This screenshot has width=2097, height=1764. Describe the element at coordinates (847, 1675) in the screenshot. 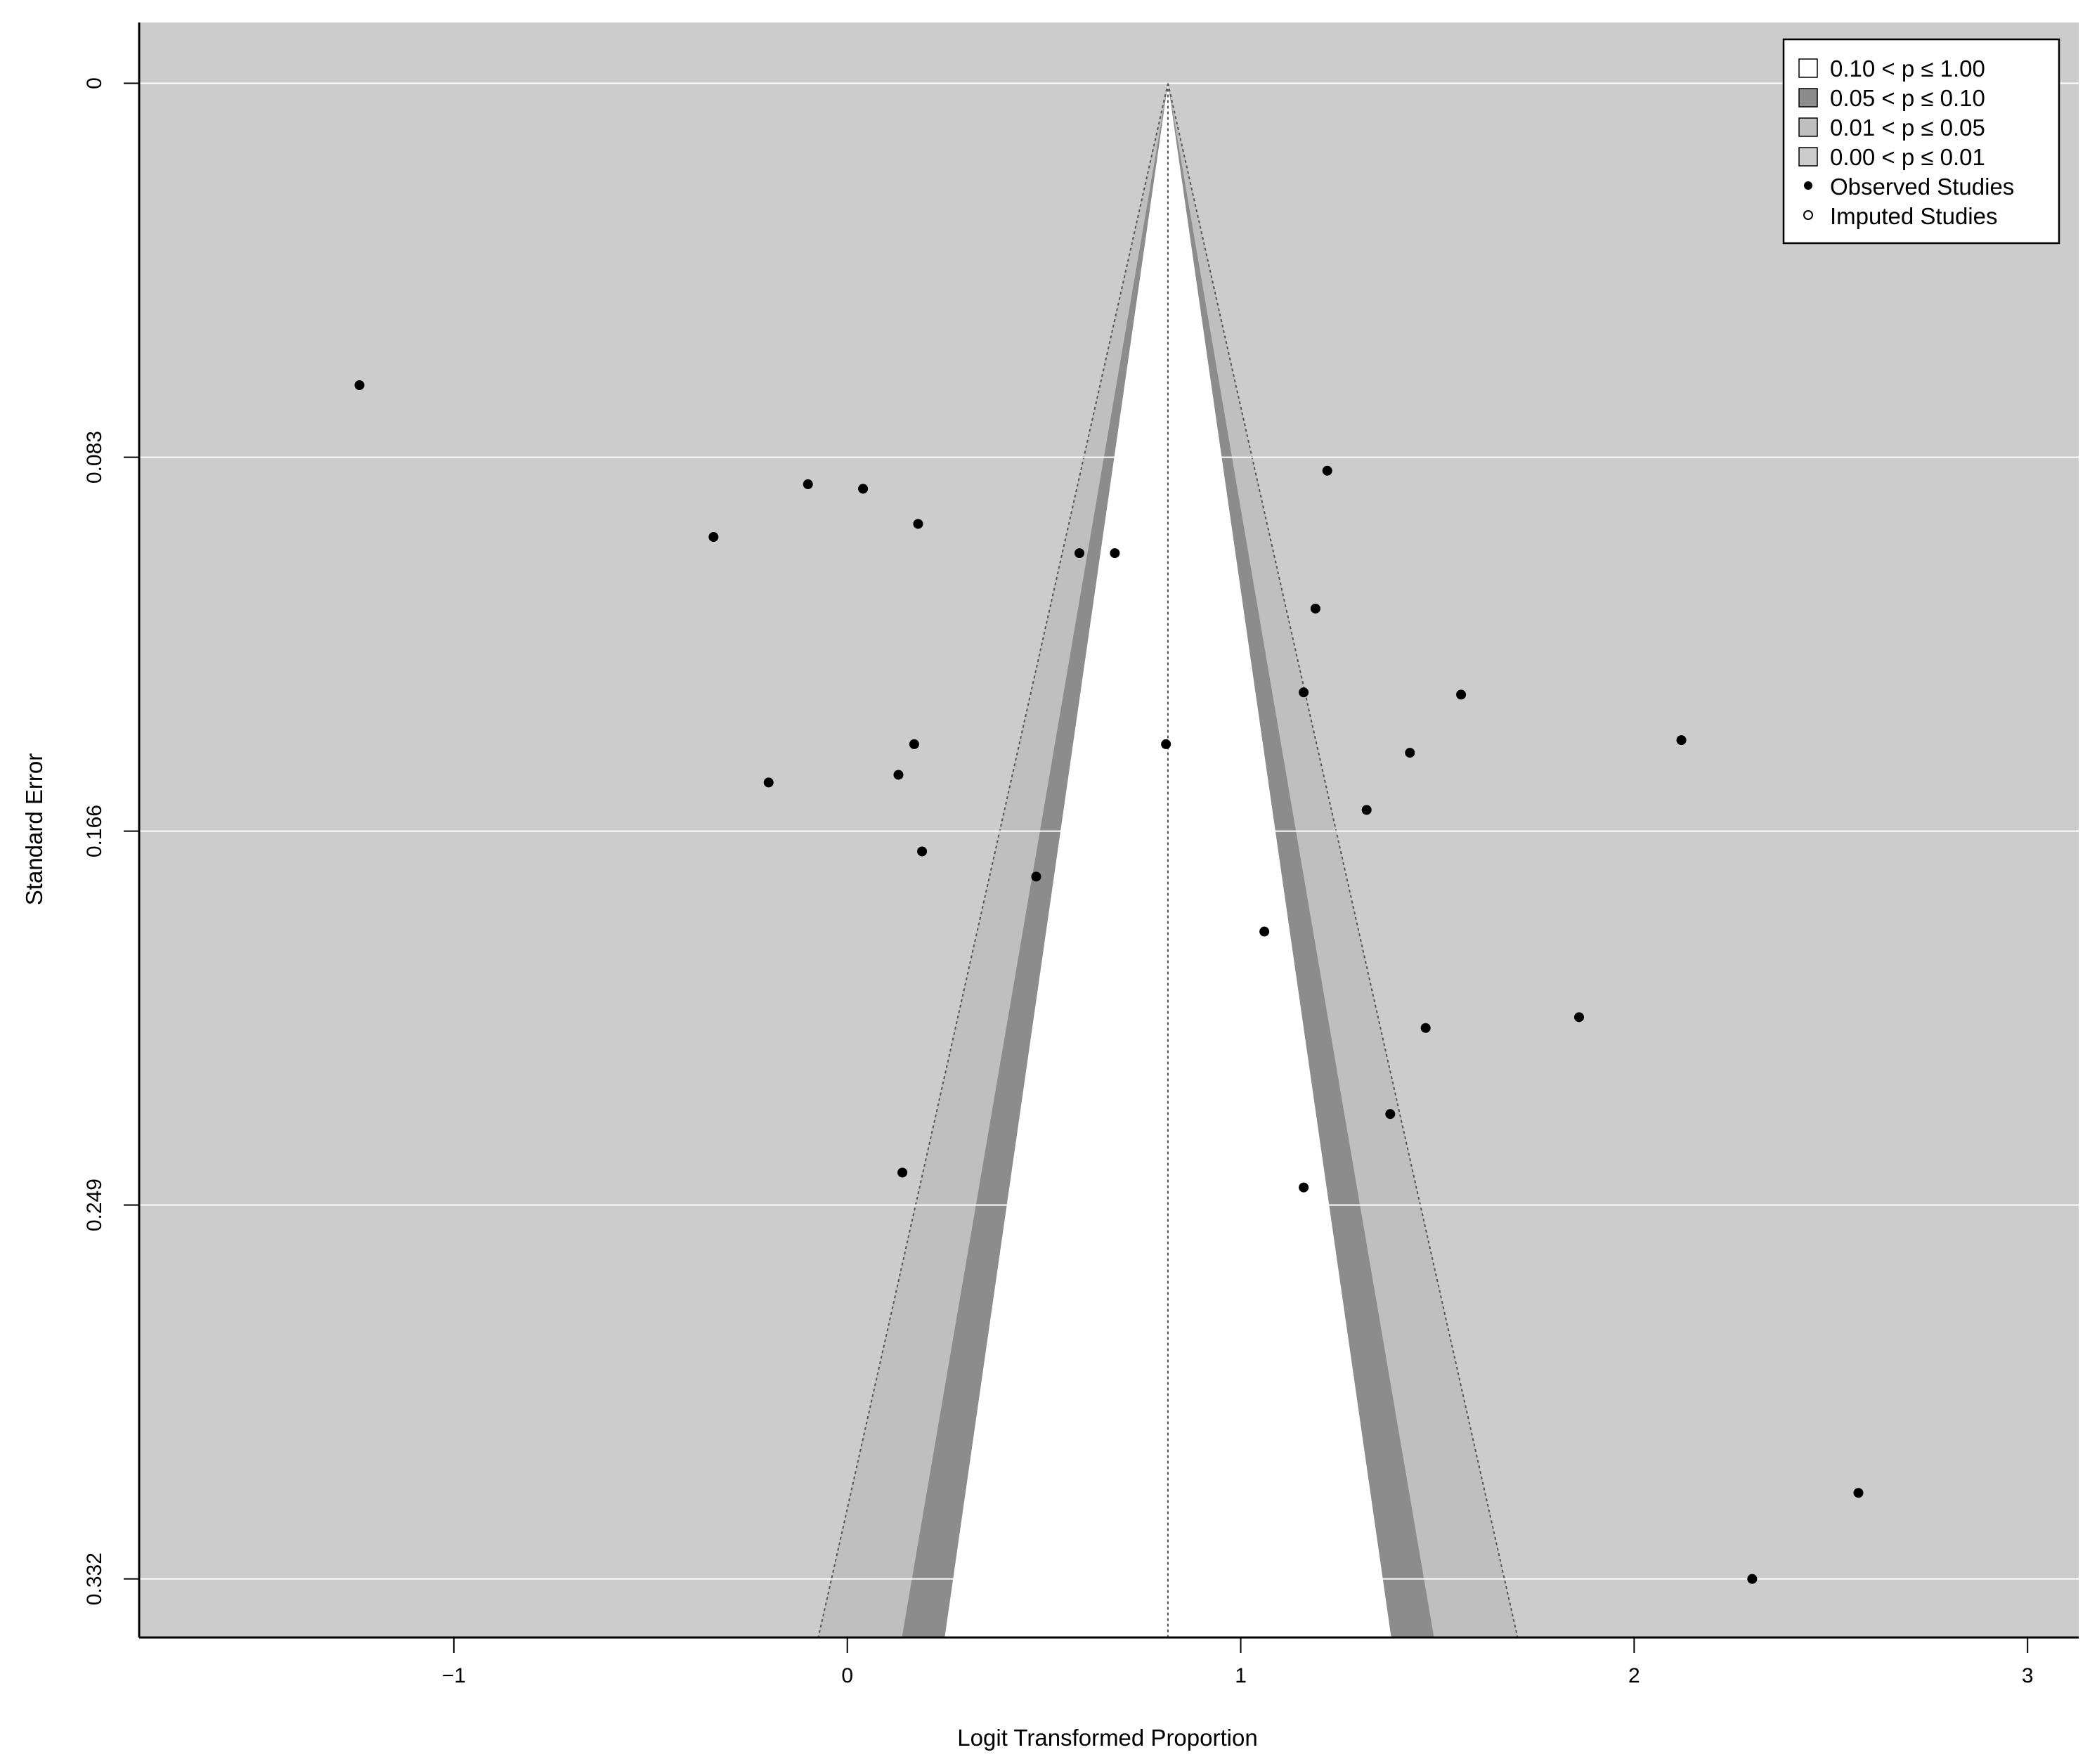

I see `x-tick-label: 0` at that location.